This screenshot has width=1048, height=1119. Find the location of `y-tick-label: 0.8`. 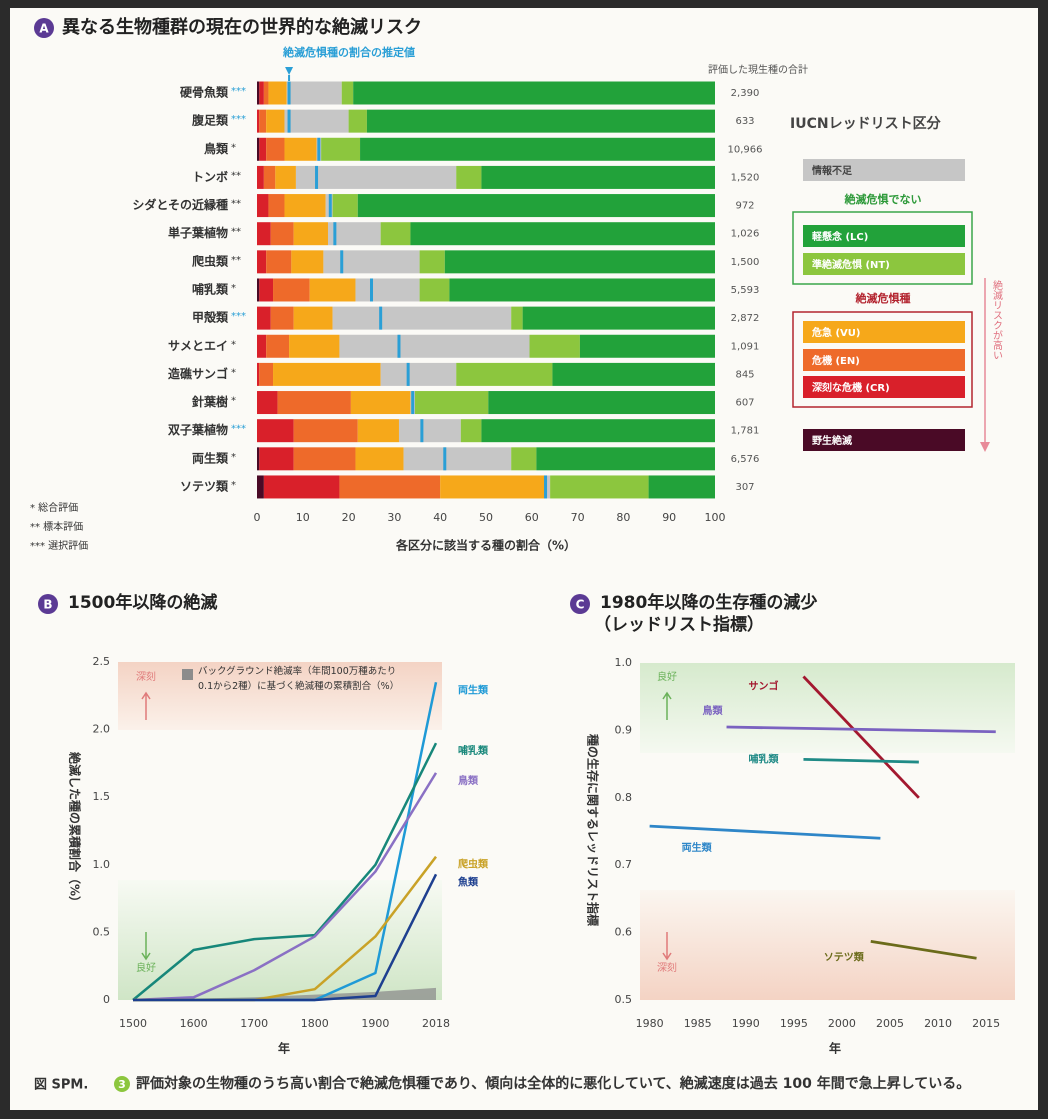

y-tick-label: 0.8 is located at coordinates (624, 797).